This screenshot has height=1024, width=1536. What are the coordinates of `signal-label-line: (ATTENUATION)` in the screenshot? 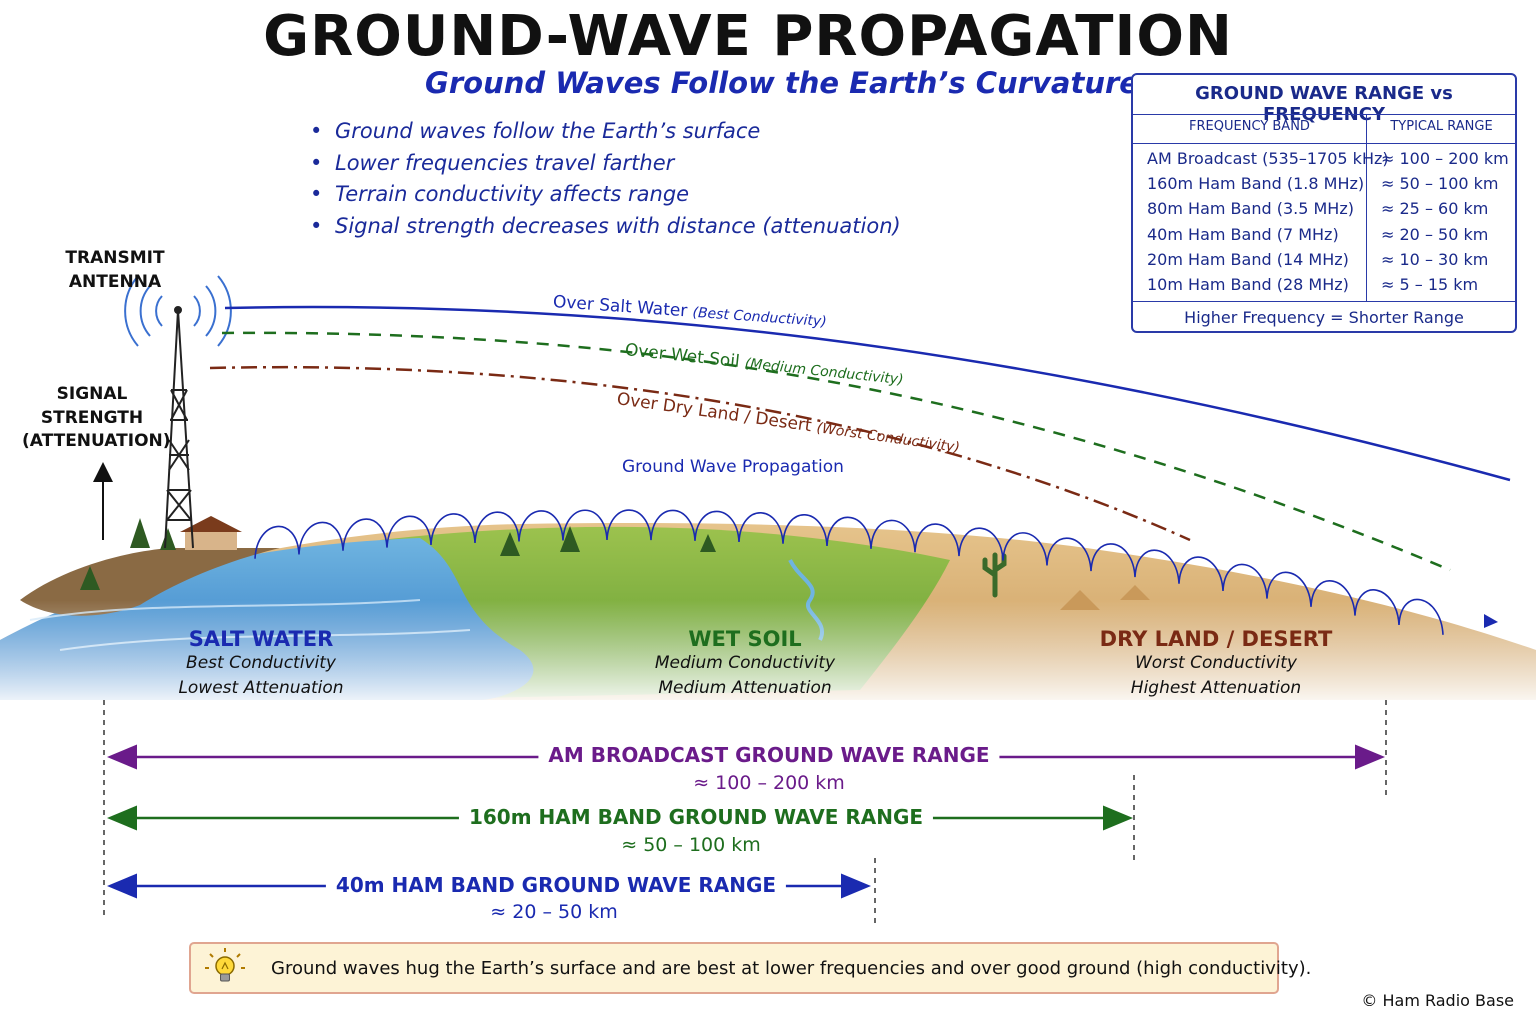 It's located at (96, 441).